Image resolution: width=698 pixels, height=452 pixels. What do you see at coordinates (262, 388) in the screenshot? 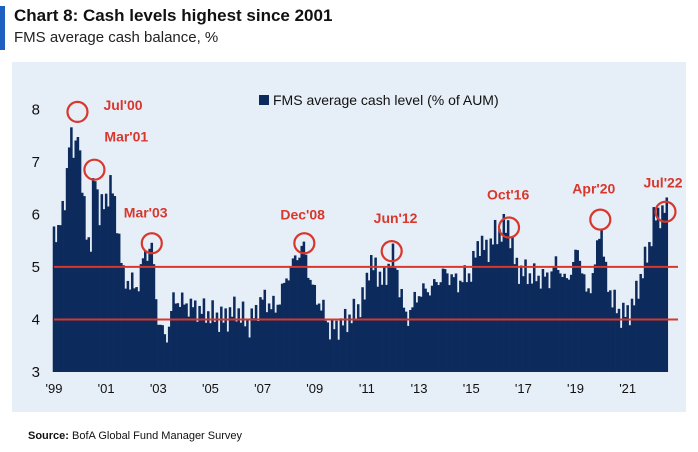
I see `x-tick-label: '07` at bounding box center [262, 388].